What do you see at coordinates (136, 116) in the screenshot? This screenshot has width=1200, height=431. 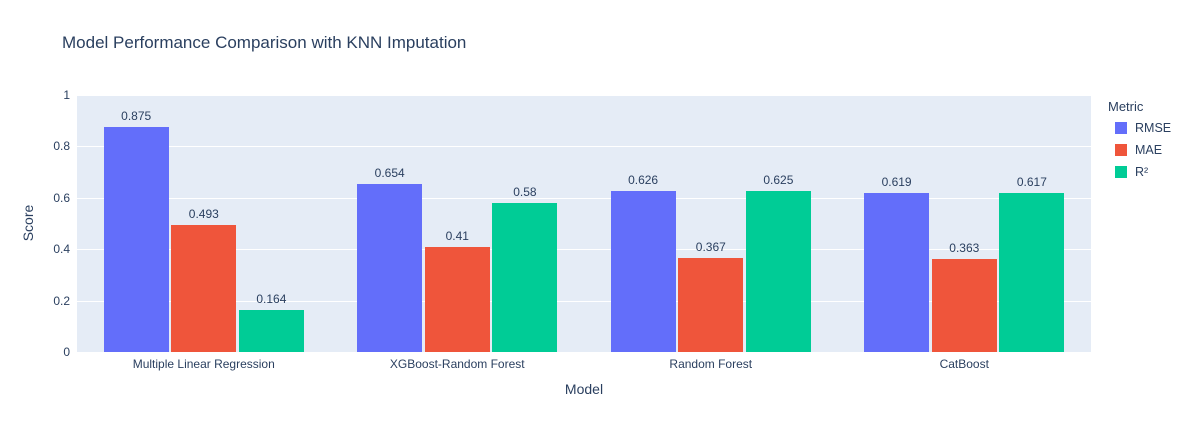 I see `bar-value-label: 0.875` at bounding box center [136, 116].